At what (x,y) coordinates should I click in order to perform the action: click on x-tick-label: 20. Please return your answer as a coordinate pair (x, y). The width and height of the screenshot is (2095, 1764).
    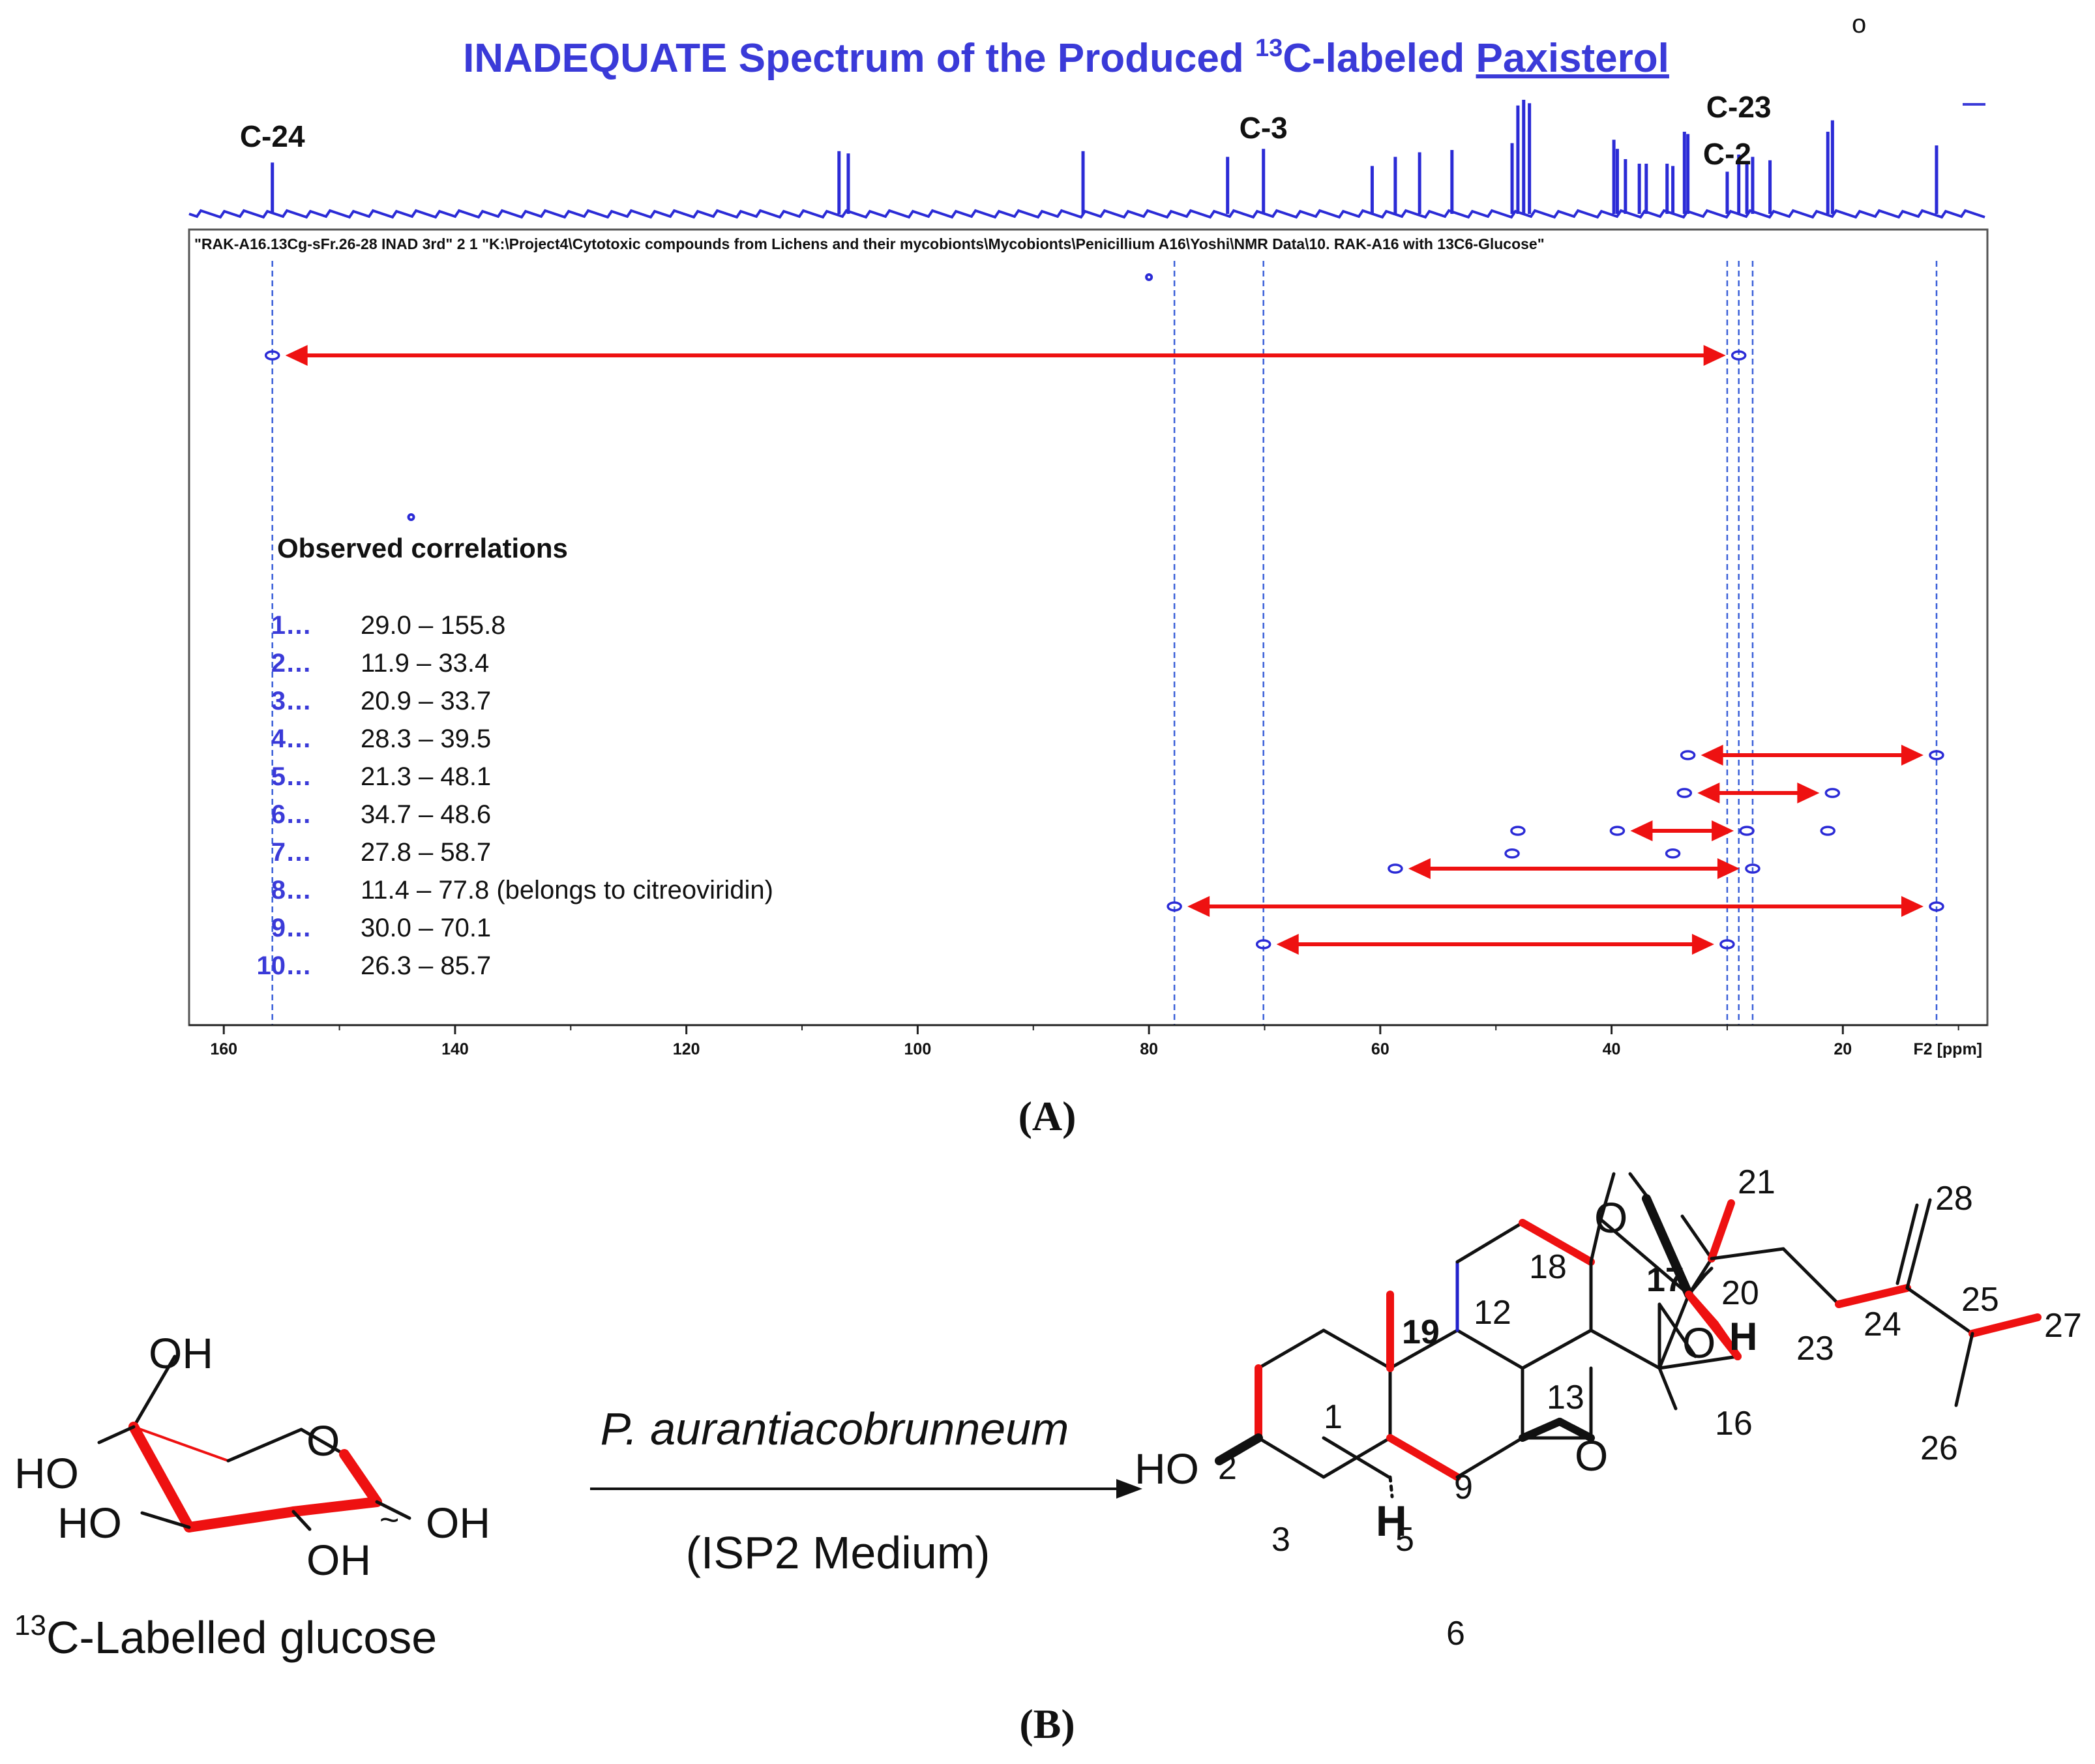
    Looking at the image, I should click on (1843, 1049).